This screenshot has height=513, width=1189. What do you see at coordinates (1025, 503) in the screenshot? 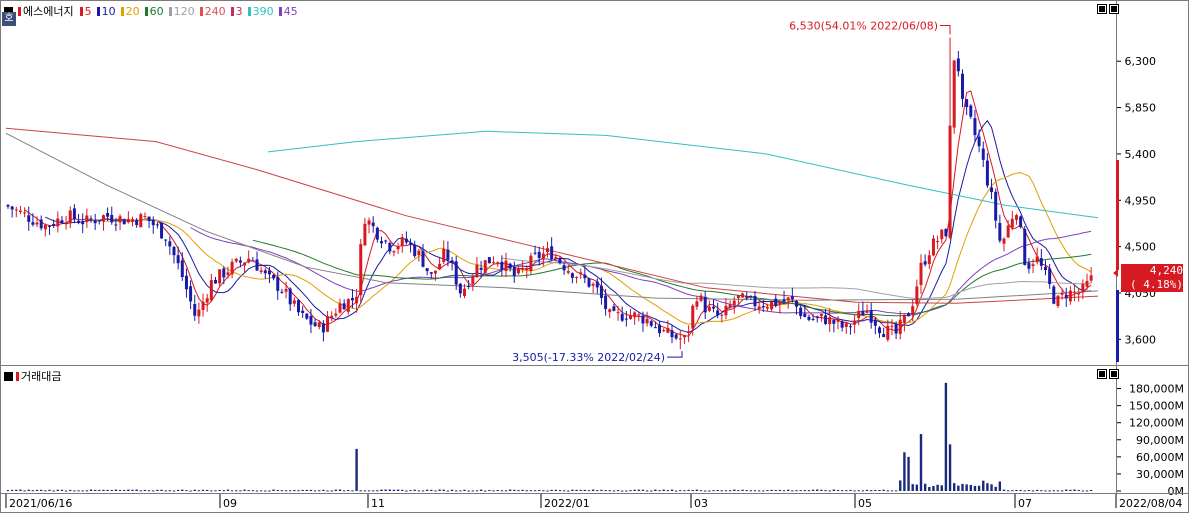
I see `x-tick-label: 07` at bounding box center [1025, 503].